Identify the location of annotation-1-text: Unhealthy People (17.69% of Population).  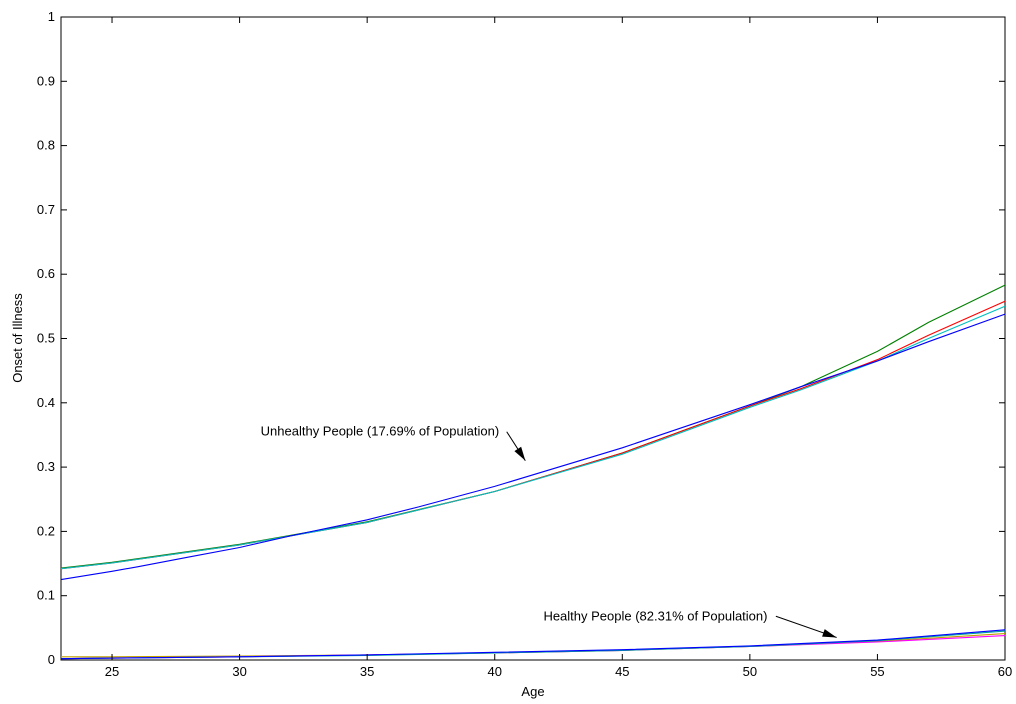
(380, 431).